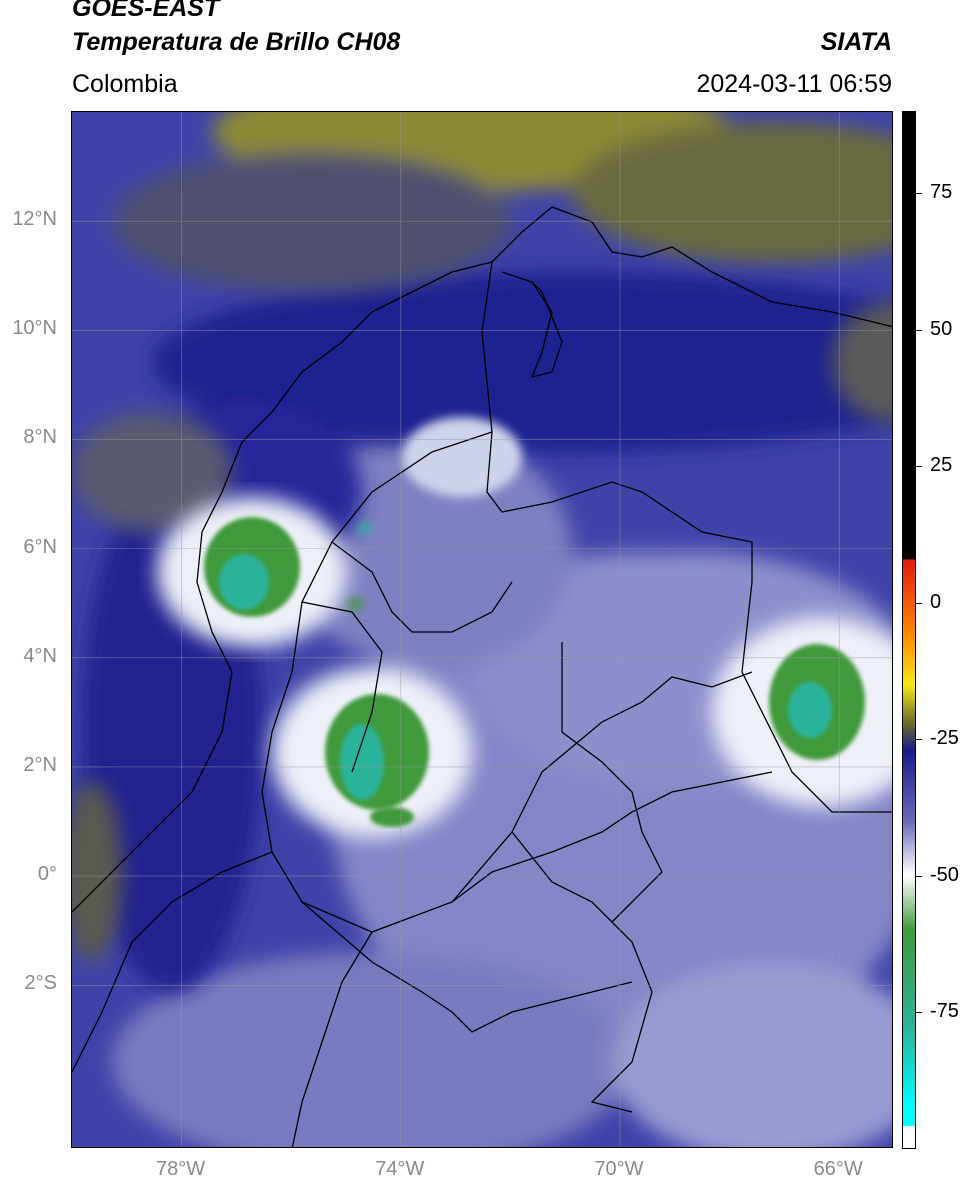  Describe the element at coordinates (941, 191) in the screenshot. I see `colorbar-tick-label: 75` at that location.